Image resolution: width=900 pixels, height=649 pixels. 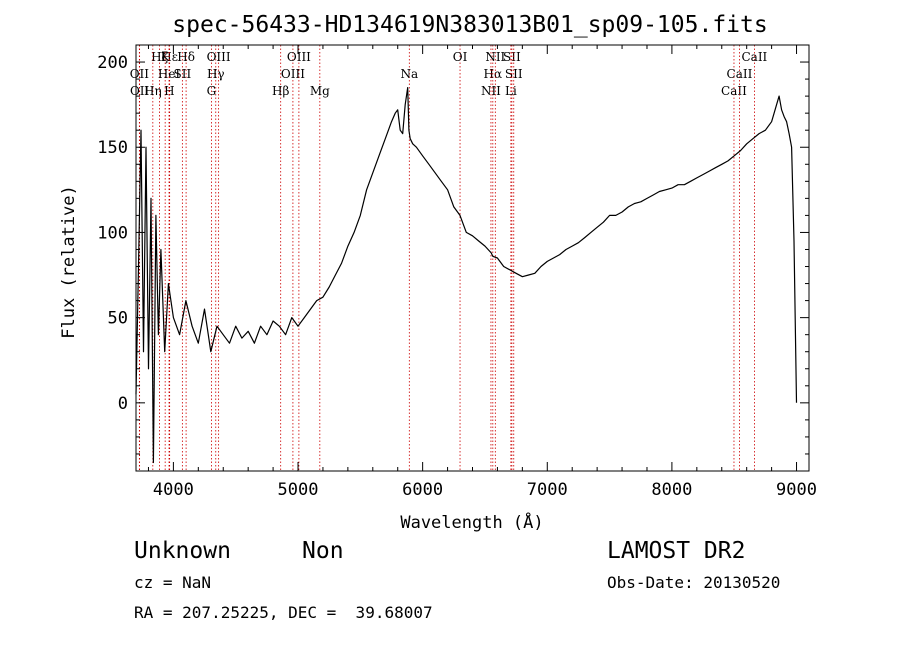 I want to click on x-tick-label: 6000, so click(x=422, y=490).